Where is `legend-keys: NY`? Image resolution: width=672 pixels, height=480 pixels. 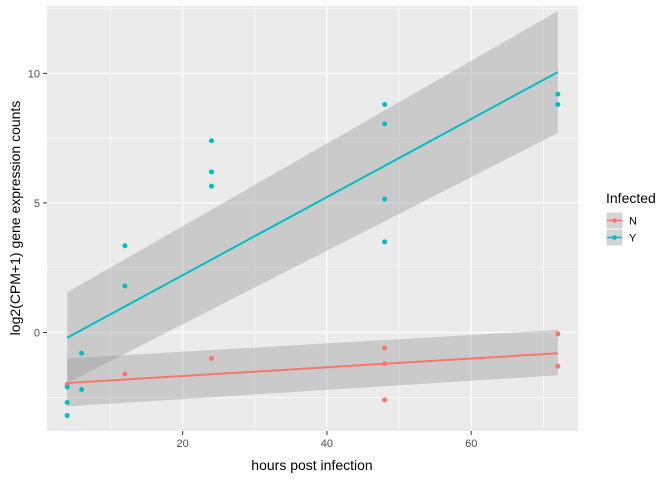
legend-keys: NY is located at coordinates (621, 229).